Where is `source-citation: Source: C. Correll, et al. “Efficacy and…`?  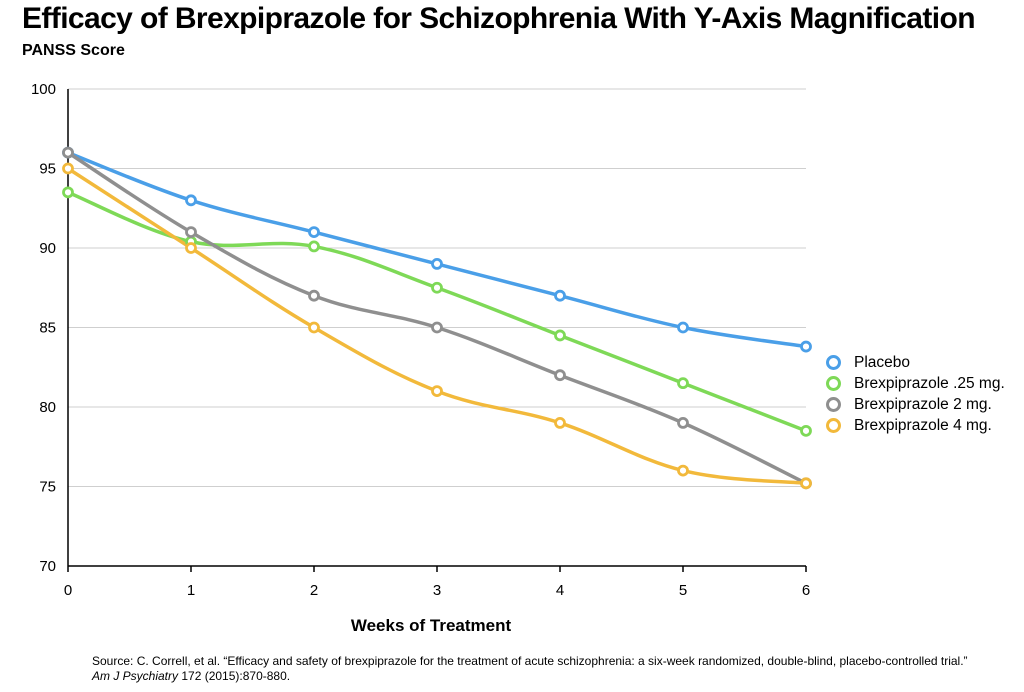 source-citation: Source: C. Correll, et al. “Efficacy and… is located at coordinates (532, 669).